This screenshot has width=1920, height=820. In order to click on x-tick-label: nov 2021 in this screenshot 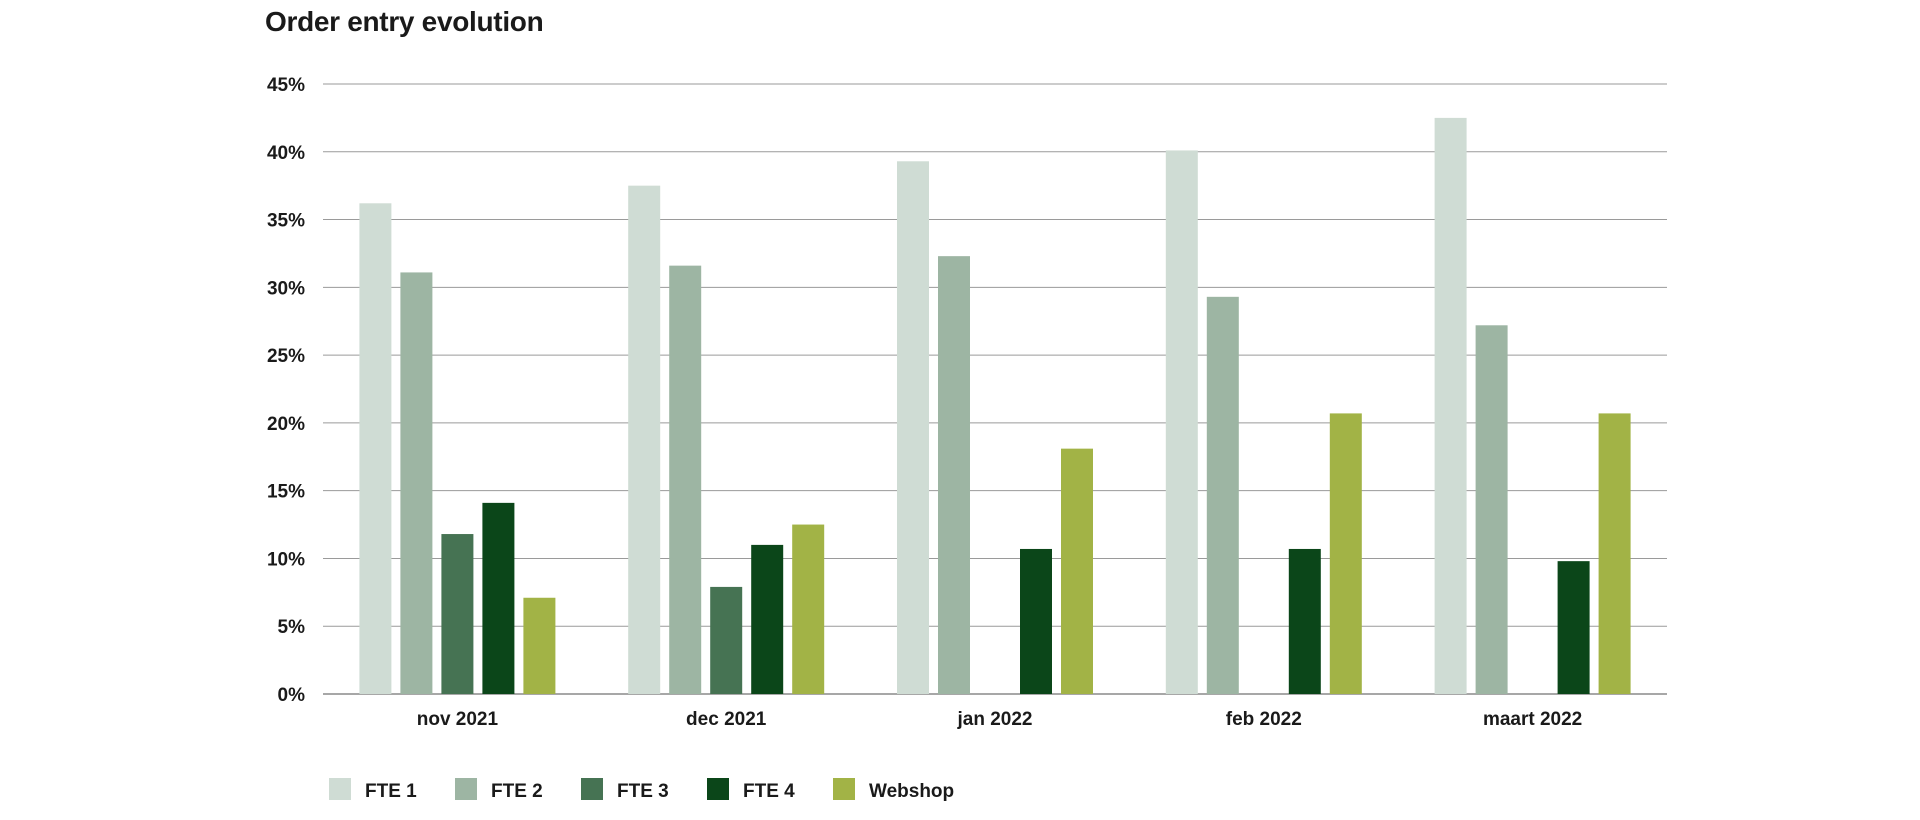, I will do `click(458, 719)`.